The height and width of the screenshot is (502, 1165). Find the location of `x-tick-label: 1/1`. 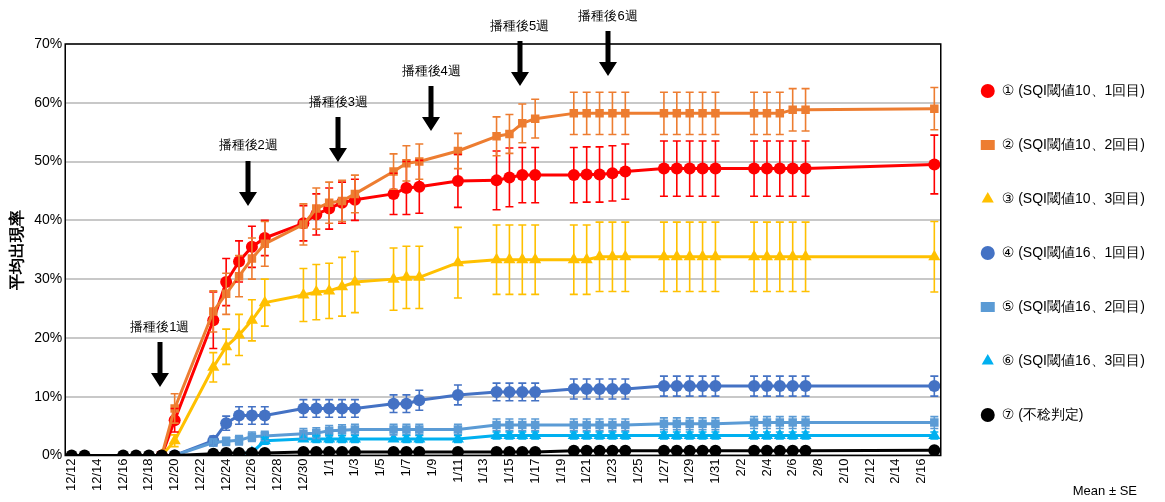

x-tick-label: 1/1 is located at coordinates (328, 467).